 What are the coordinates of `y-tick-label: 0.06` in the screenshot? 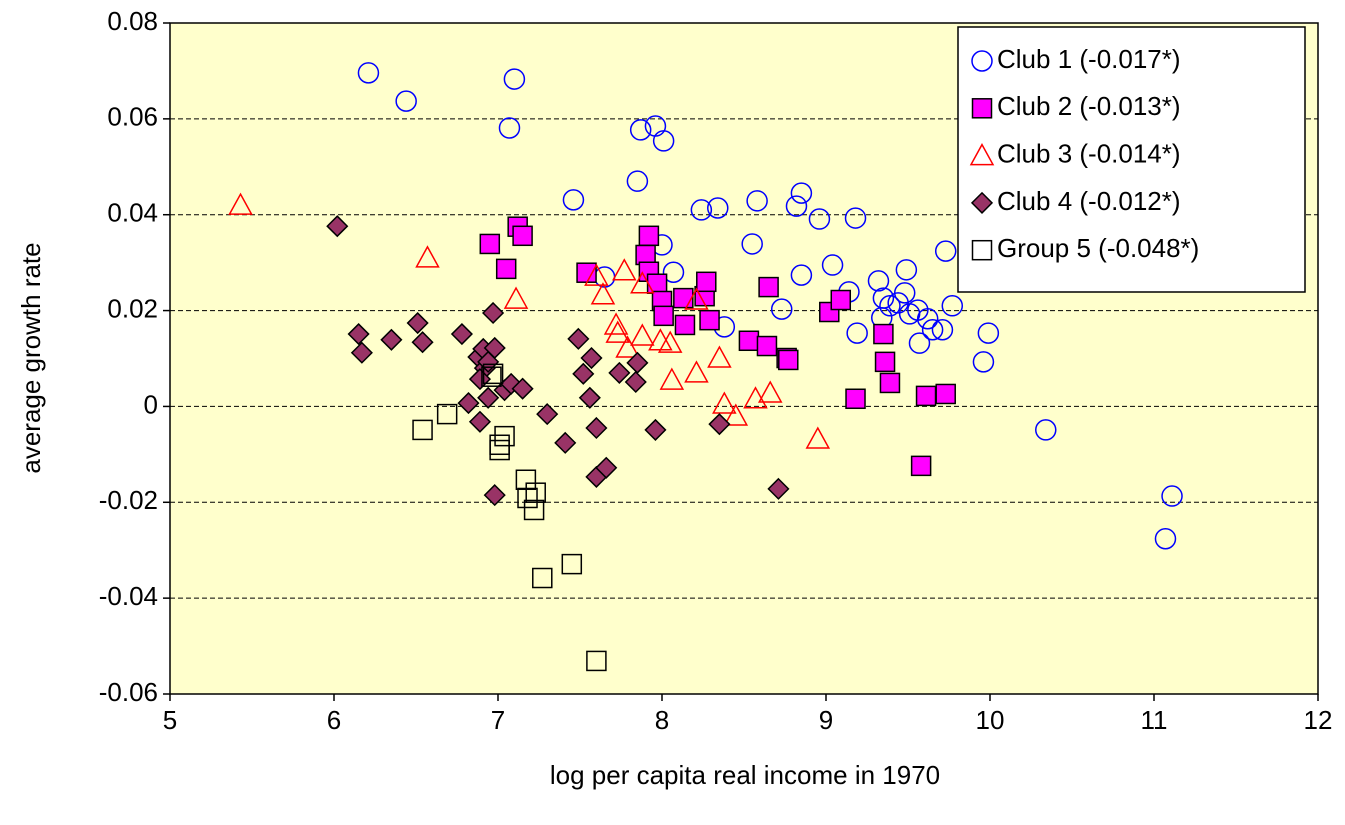 It's located at (132, 117).